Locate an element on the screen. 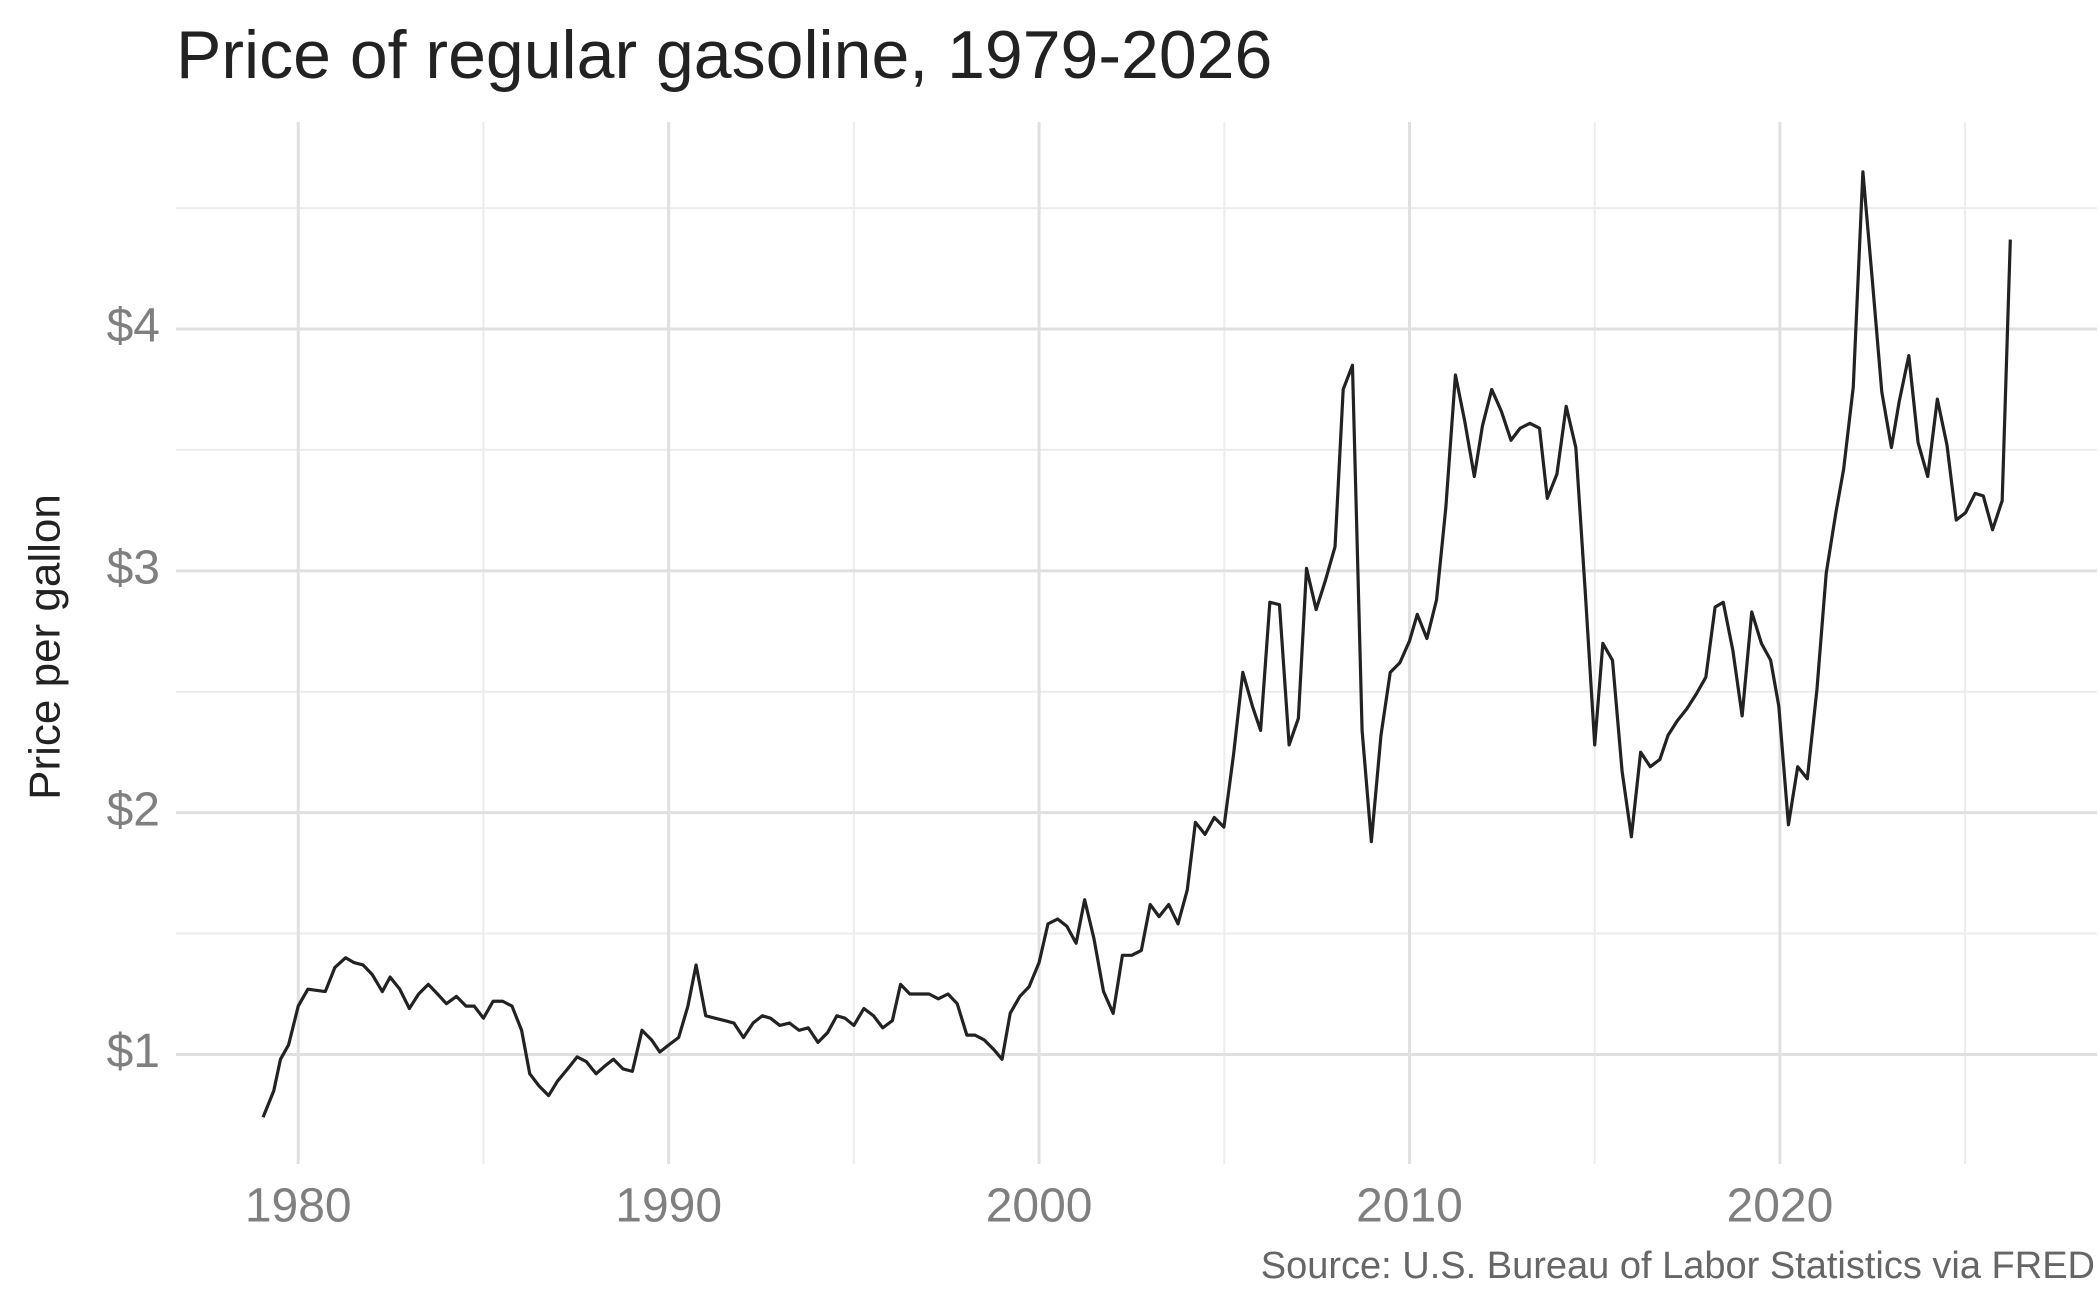 This screenshot has height=1297, width=2100. y-axis-label: Price per gallon is located at coordinates (45, 647).